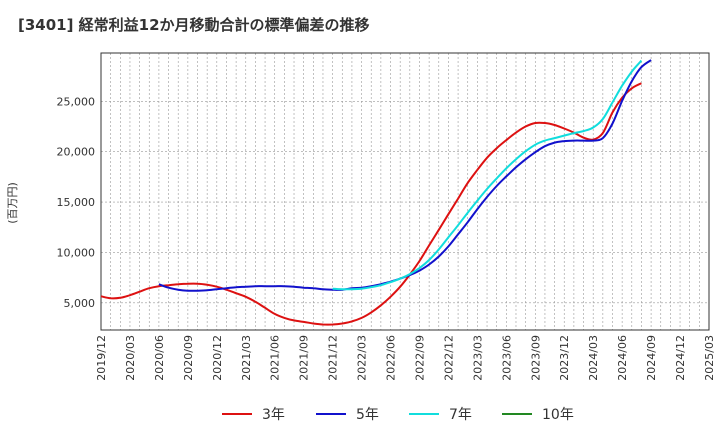 The width and height of the screenshot is (720, 440). I want to click on y-axis-label: (百万円), so click(12, 203).